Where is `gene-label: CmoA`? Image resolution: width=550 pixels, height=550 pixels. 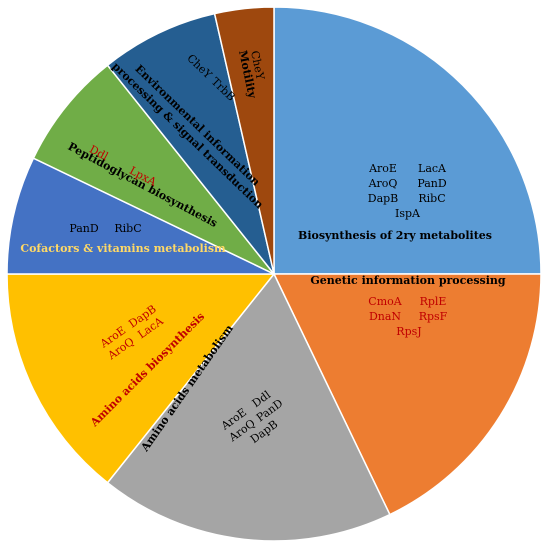
gene-label: CmoA is located at coordinates (385, 301).